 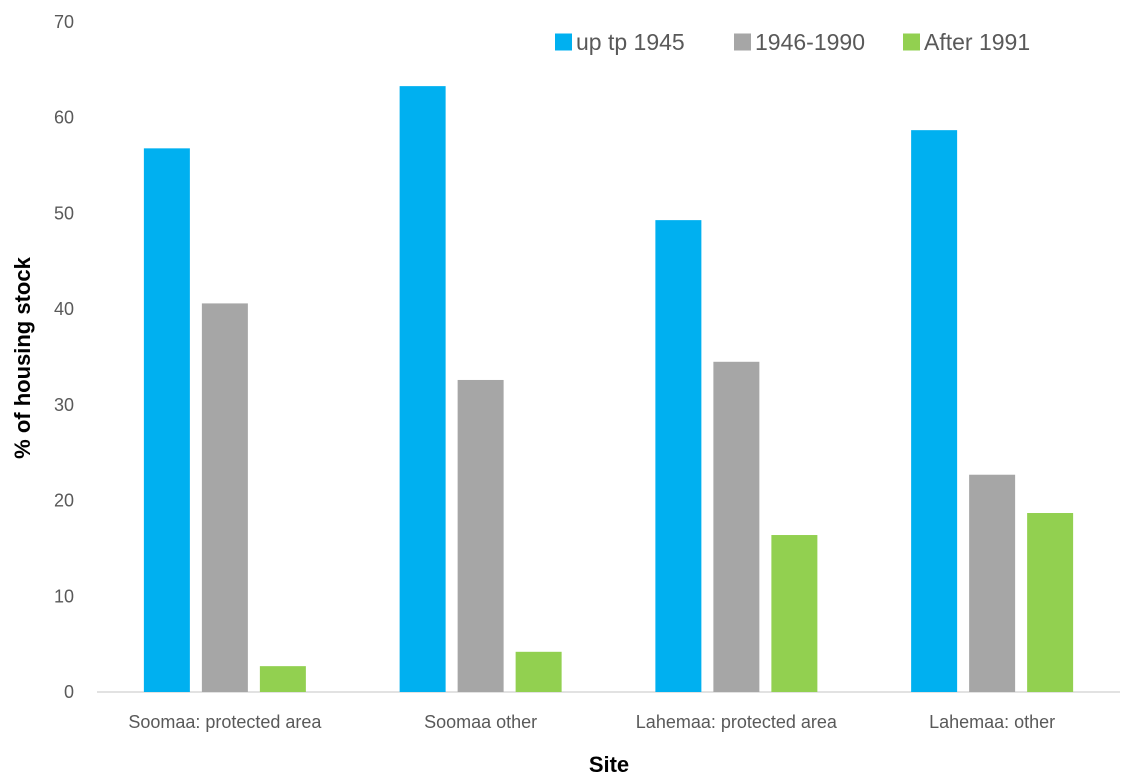 I want to click on x-tick-label: Soomaa: protected area, so click(x=225, y=722).